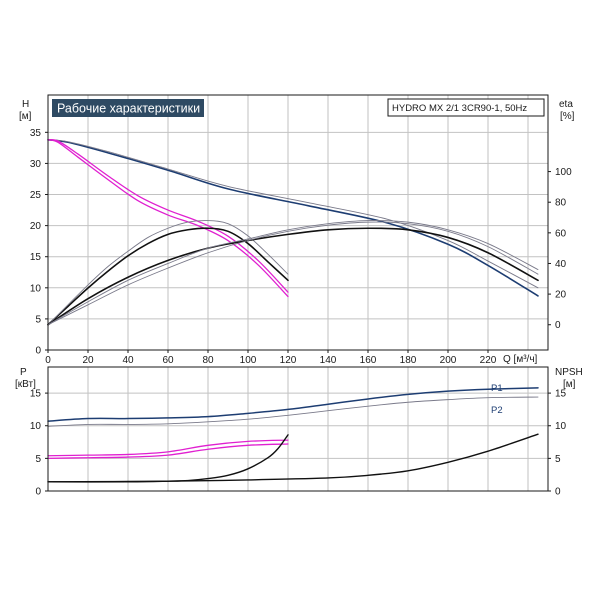 The height and width of the screenshot is (600, 600). I want to click on model-label-box, so click(466, 107).